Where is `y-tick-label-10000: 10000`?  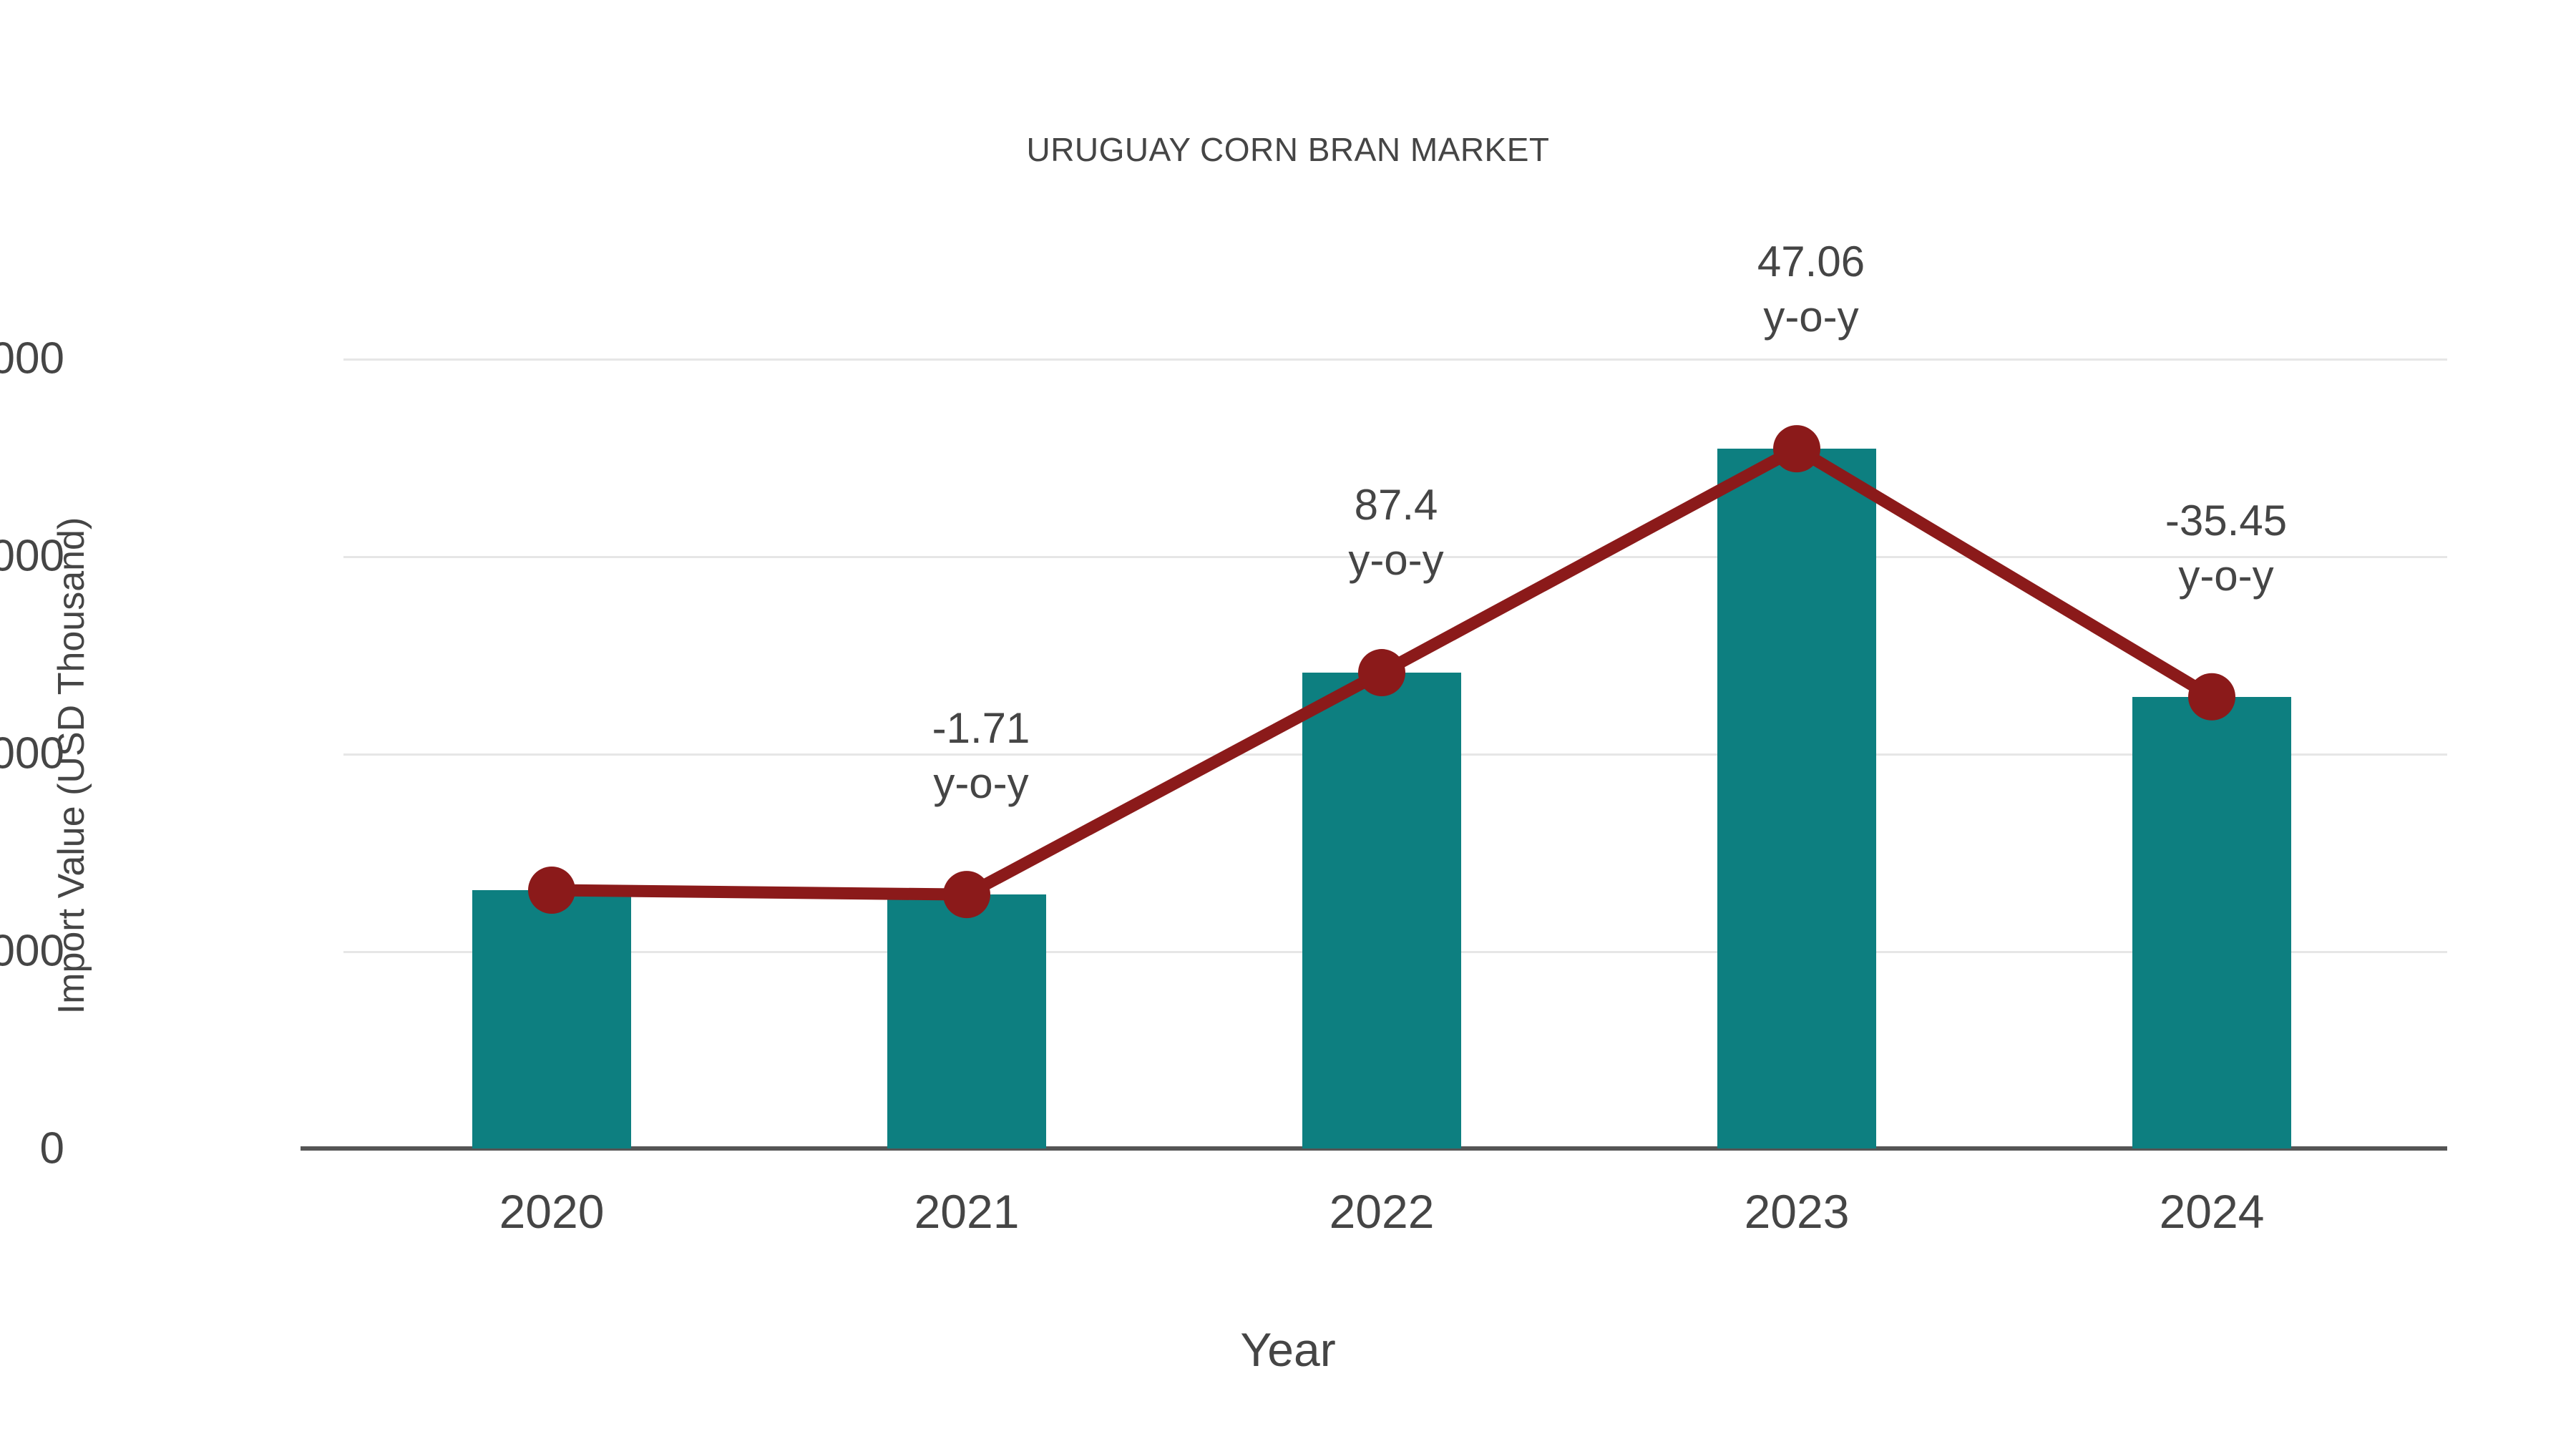 y-tick-label-10000: 10000 is located at coordinates (32, 753).